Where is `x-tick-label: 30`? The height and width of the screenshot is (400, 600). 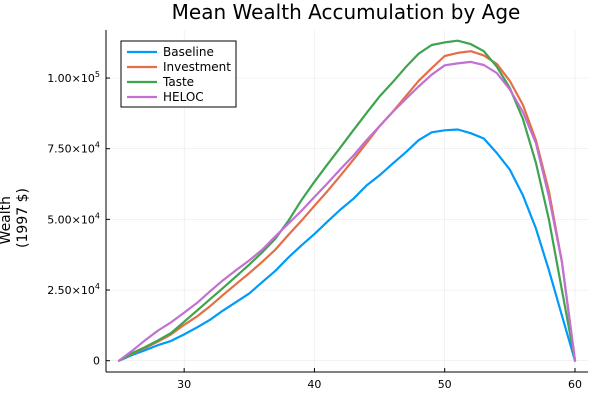 x-tick-label: 30 is located at coordinates (184, 384).